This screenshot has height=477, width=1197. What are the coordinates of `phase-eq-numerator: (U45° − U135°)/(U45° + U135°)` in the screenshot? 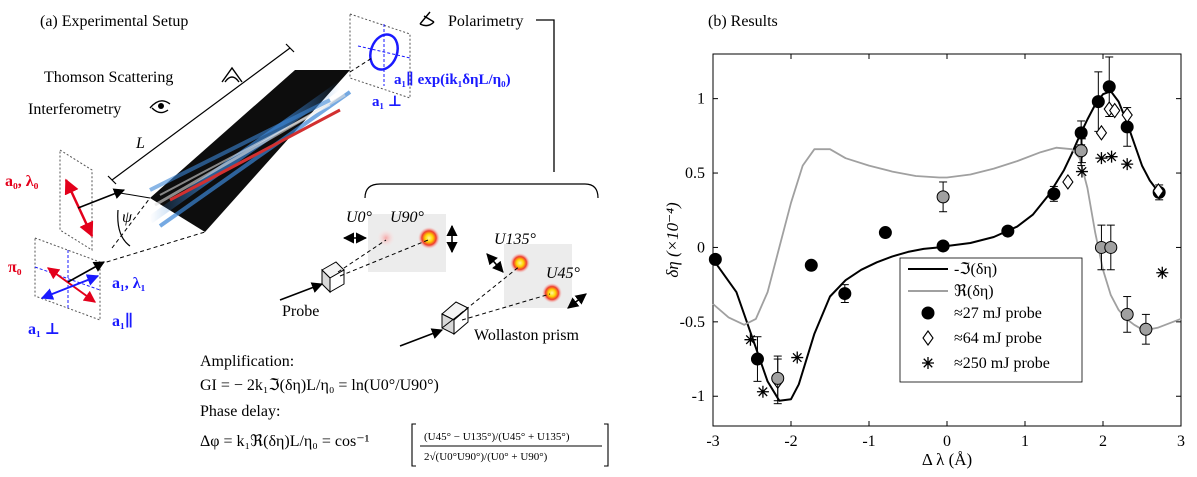 It's located at (497, 437).